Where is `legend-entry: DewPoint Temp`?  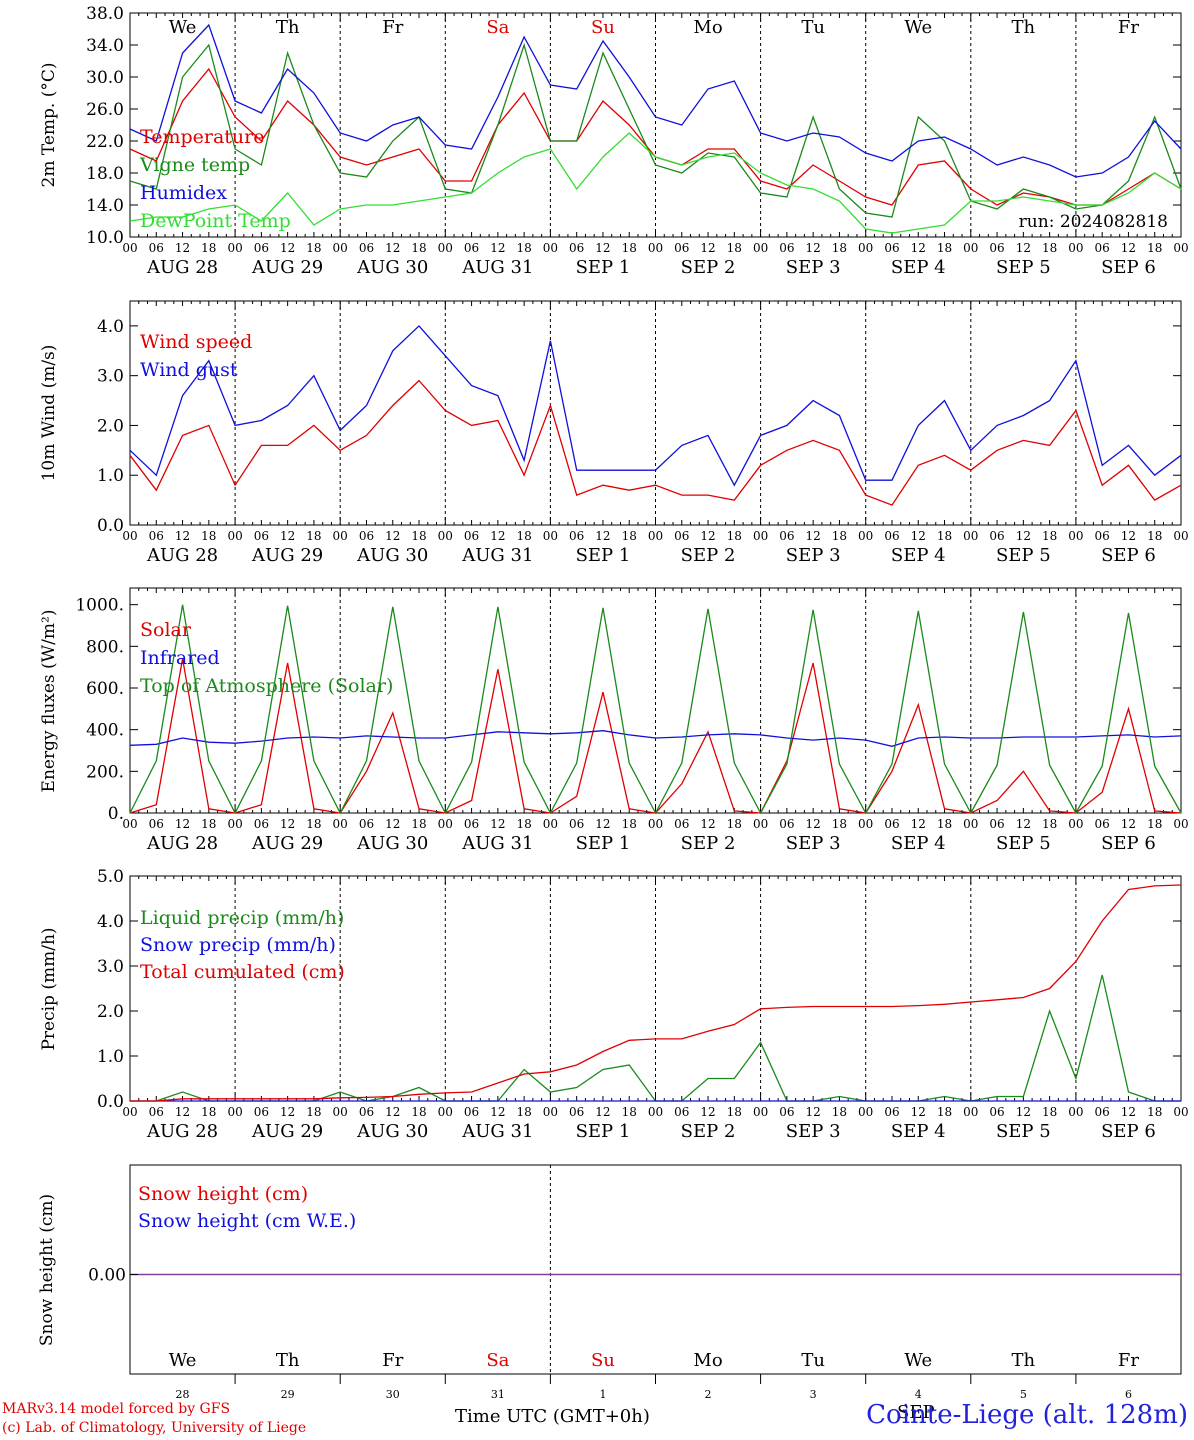
legend-entry: DewPoint Temp is located at coordinates (215, 221).